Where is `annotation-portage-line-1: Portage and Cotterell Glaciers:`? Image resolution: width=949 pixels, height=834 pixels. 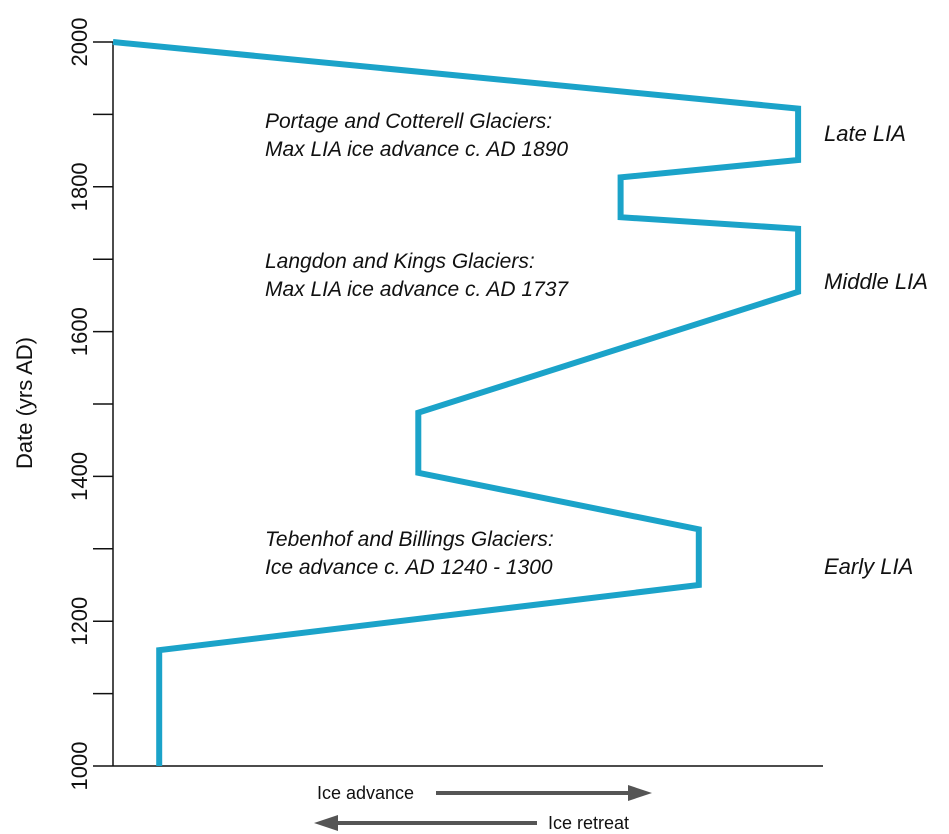
annotation-portage-line-1: Portage and Cotterell Glaciers: is located at coordinates (408, 121).